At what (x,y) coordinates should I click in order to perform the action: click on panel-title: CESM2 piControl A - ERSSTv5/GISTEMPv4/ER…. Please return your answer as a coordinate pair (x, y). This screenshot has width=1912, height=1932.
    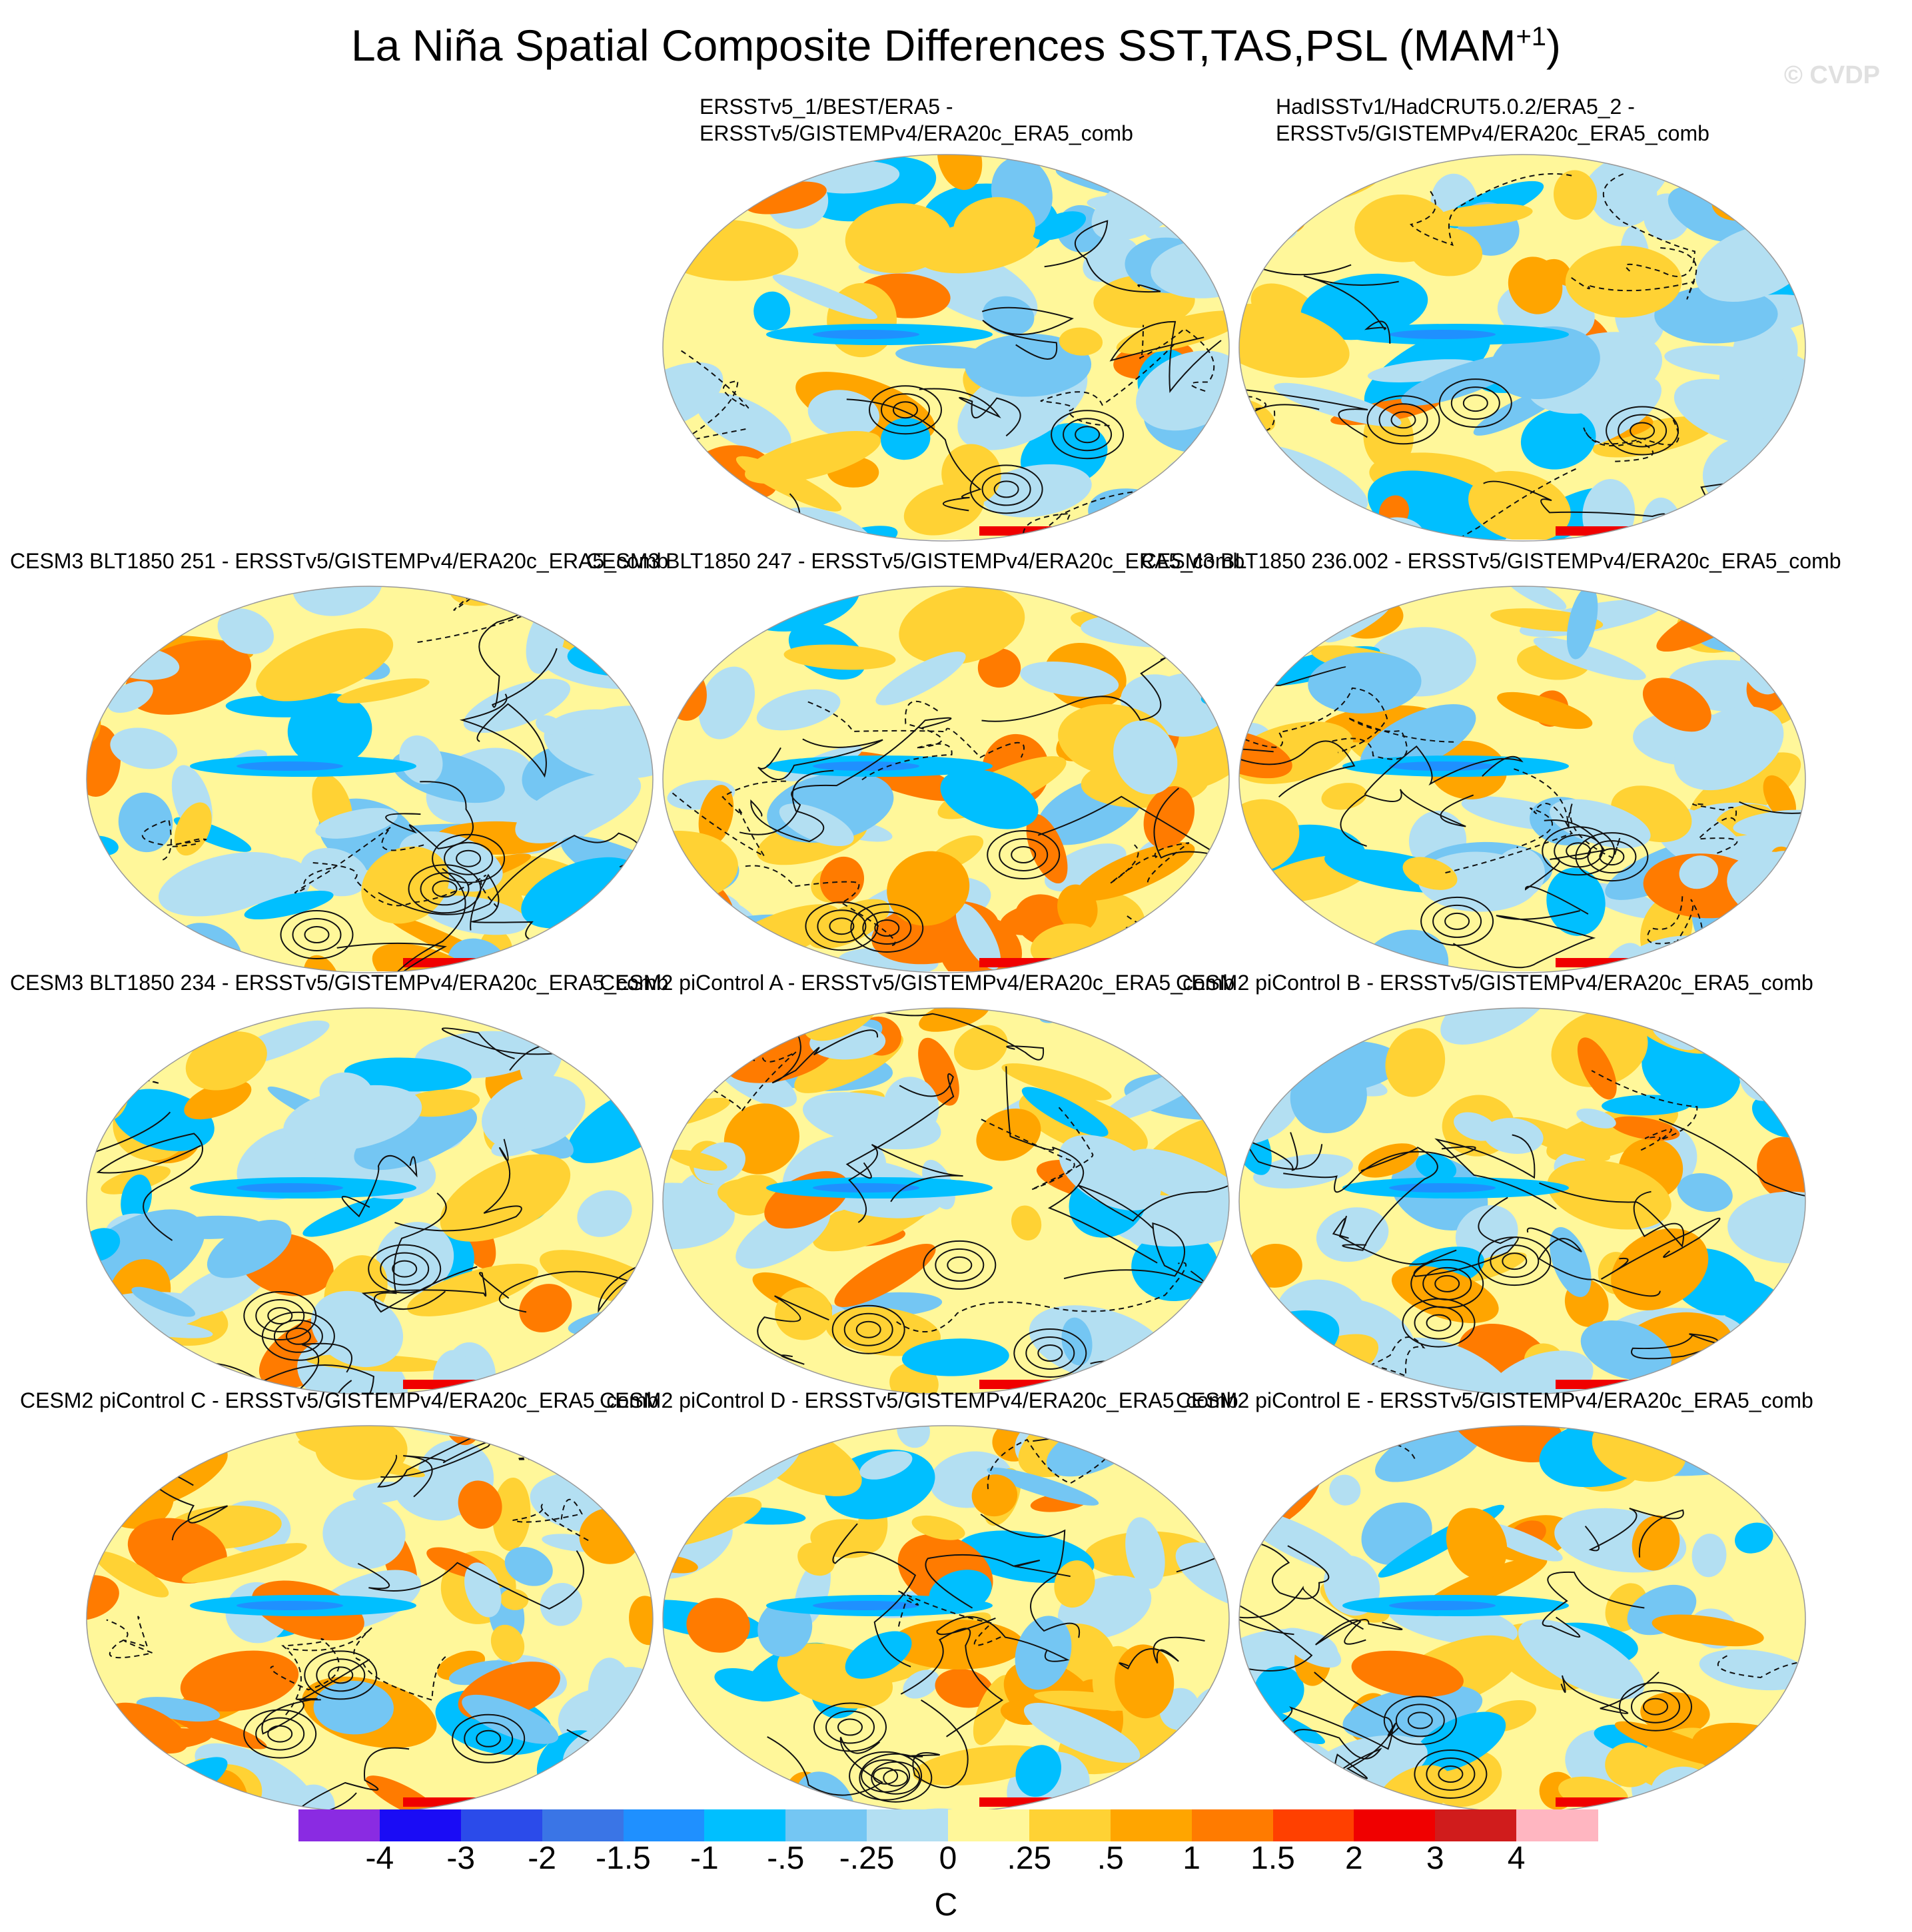
    Looking at the image, I should click on (917, 983).